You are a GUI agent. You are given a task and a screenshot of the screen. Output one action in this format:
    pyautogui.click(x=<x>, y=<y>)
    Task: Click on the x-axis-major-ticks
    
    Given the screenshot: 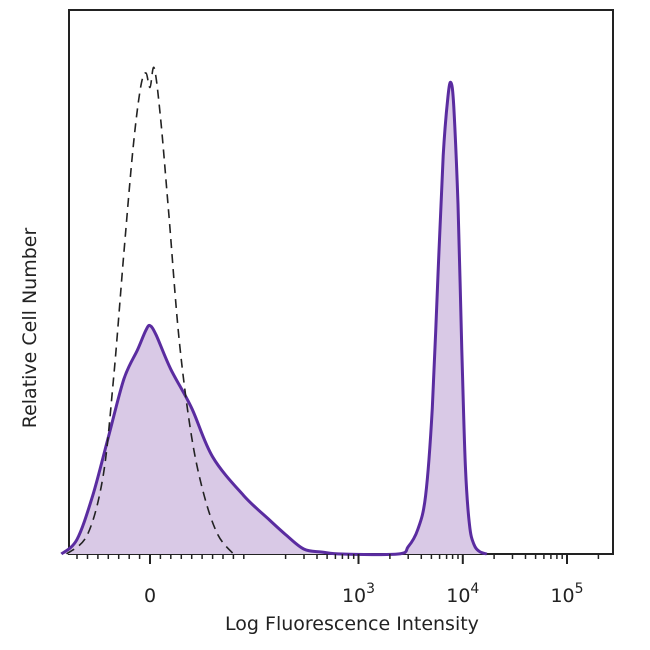 What is the action you would take?
    pyautogui.click(x=358, y=559)
    